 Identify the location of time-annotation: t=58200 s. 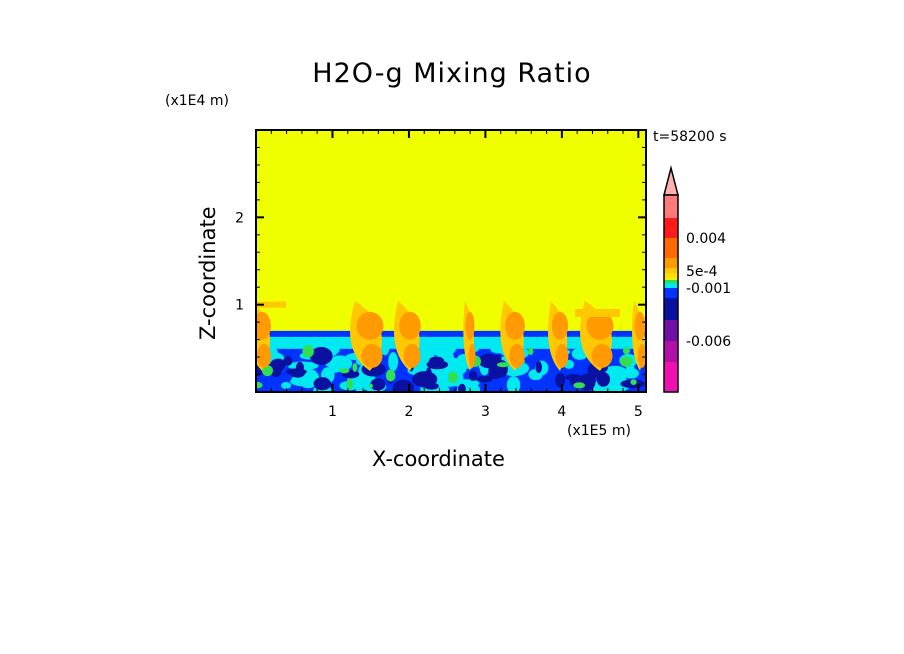
(690, 137).